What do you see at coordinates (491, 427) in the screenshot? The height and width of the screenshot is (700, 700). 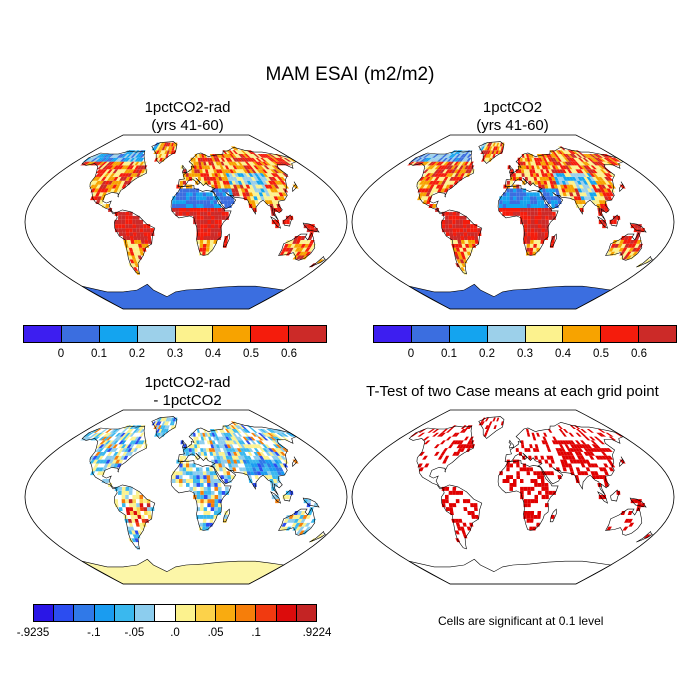 I see `coastline-greenland` at bounding box center [491, 427].